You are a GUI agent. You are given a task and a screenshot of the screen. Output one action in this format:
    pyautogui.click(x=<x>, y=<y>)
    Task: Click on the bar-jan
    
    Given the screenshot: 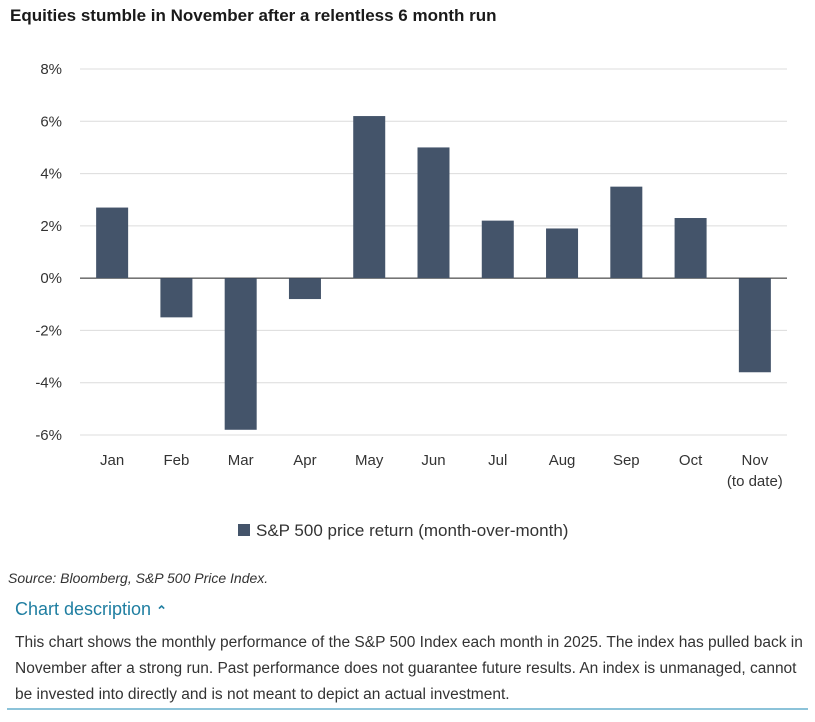 What is the action you would take?
    pyautogui.click(x=112, y=243)
    